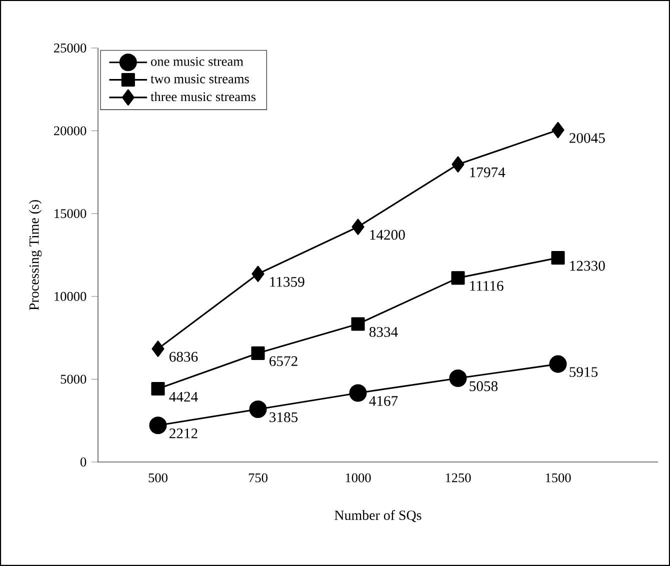 The width and height of the screenshot is (670, 566). Describe the element at coordinates (287, 281) in the screenshot. I see `data-label: 11359` at that location.